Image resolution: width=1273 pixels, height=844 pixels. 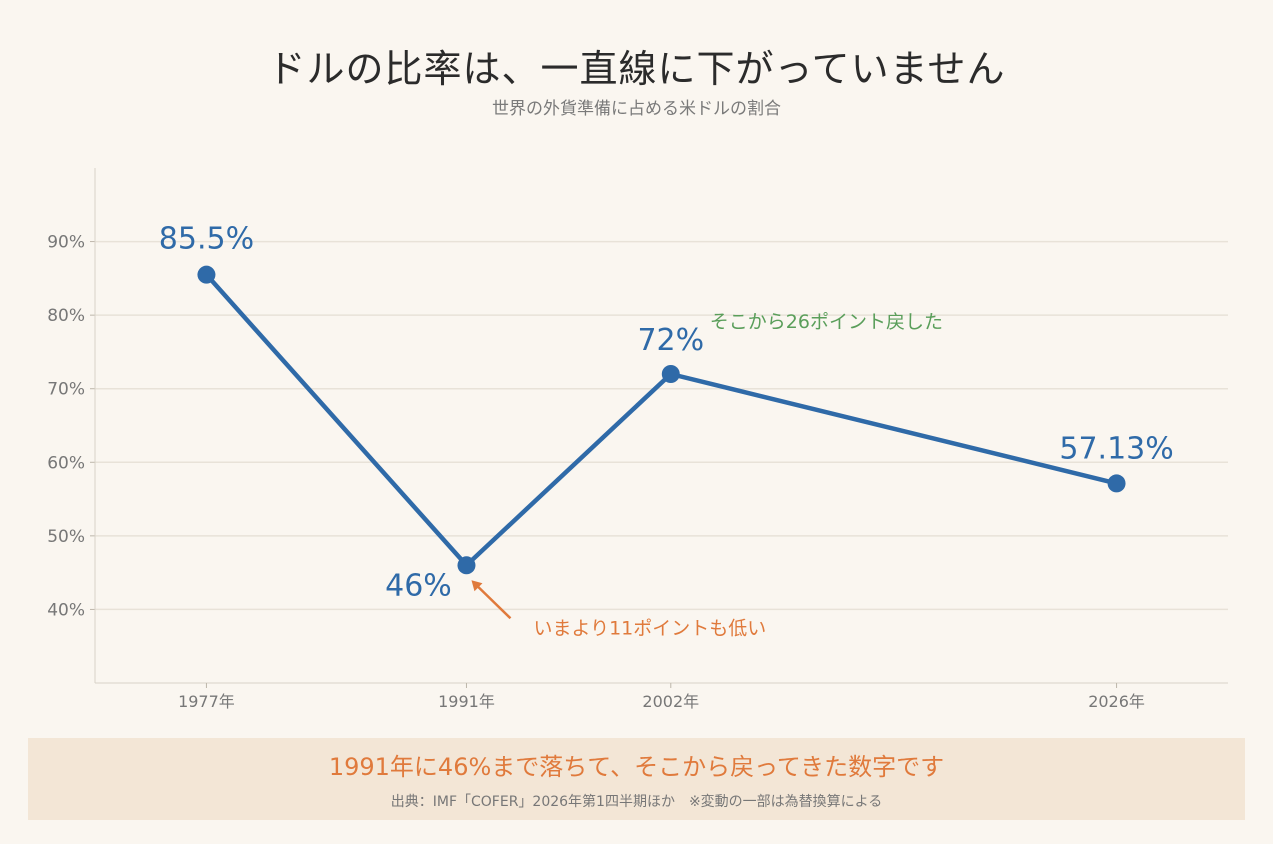 What do you see at coordinates (1116, 701) in the screenshot?
I see `x-tick-label: 2026年` at bounding box center [1116, 701].